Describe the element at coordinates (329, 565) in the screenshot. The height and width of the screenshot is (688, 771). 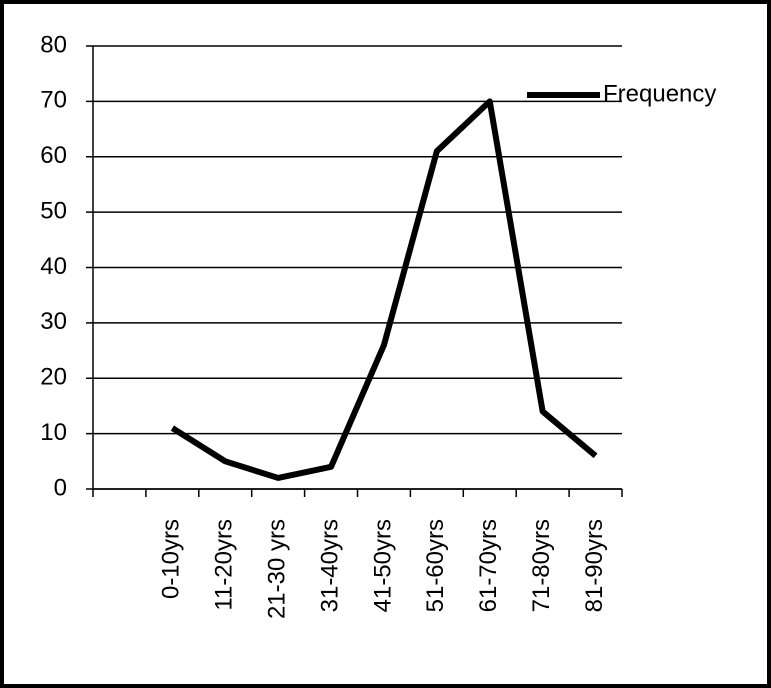
I see `x-tick-label: 31-40yrs` at that location.